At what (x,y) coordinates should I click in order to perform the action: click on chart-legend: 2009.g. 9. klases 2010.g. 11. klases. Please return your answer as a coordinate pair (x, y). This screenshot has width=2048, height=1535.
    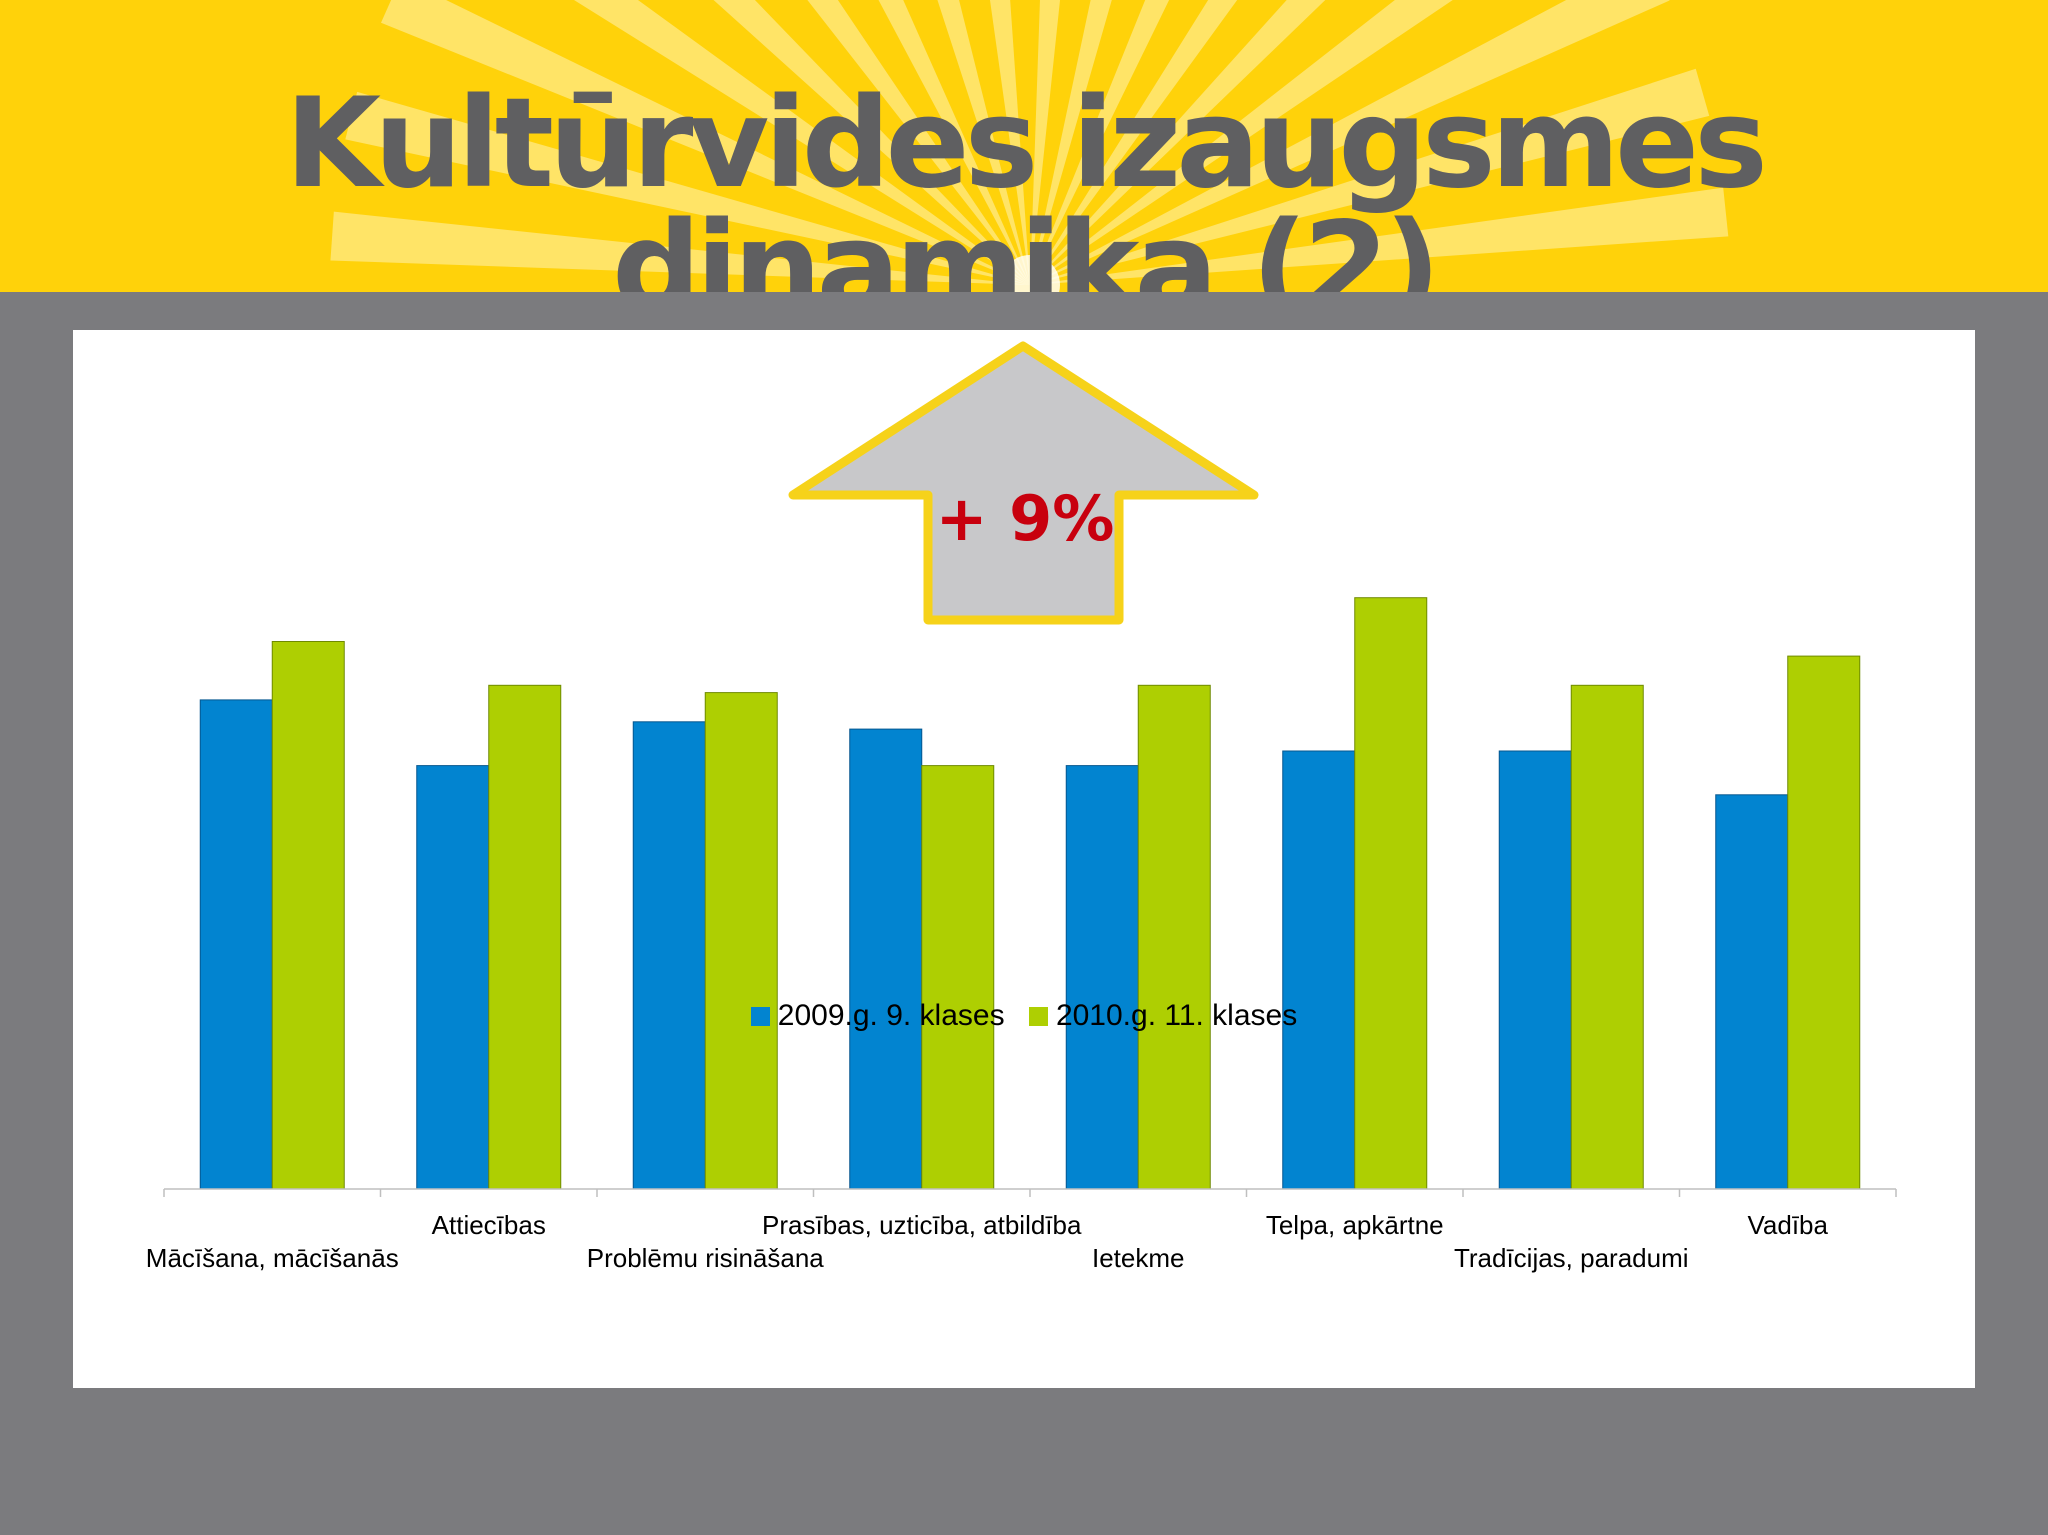
    Looking at the image, I should click on (1024, 1015).